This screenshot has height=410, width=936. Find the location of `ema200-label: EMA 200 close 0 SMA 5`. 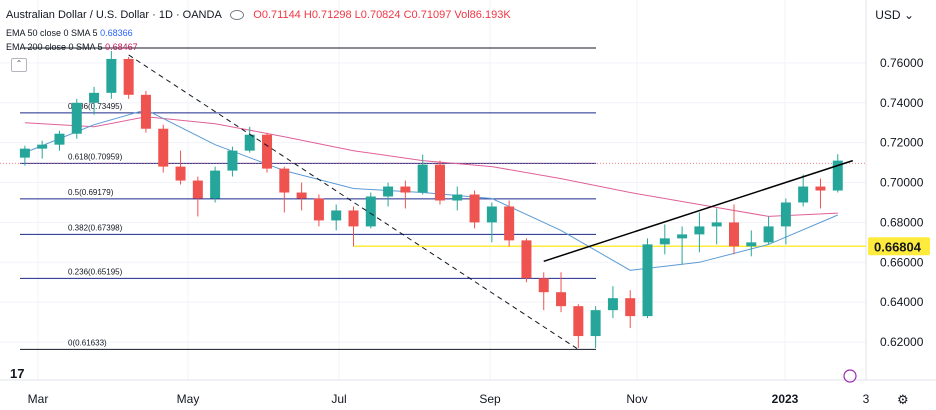

ema200-label: EMA 200 close 0 SMA 5 is located at coordinates (54, 47).